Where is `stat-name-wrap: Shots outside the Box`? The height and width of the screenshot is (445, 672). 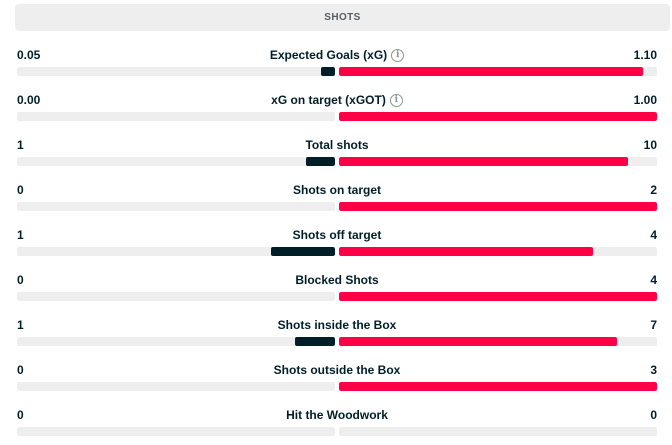 stat-name-wrap: Shots outside the Box is located at coordinates (337, 370).